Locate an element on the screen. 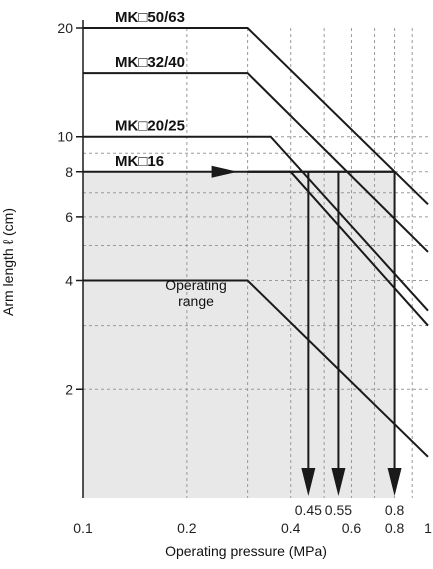 This screenshot has height=569, width=433. x-tick-label-0-4: 0.4 is located at coordinates (291, 528).